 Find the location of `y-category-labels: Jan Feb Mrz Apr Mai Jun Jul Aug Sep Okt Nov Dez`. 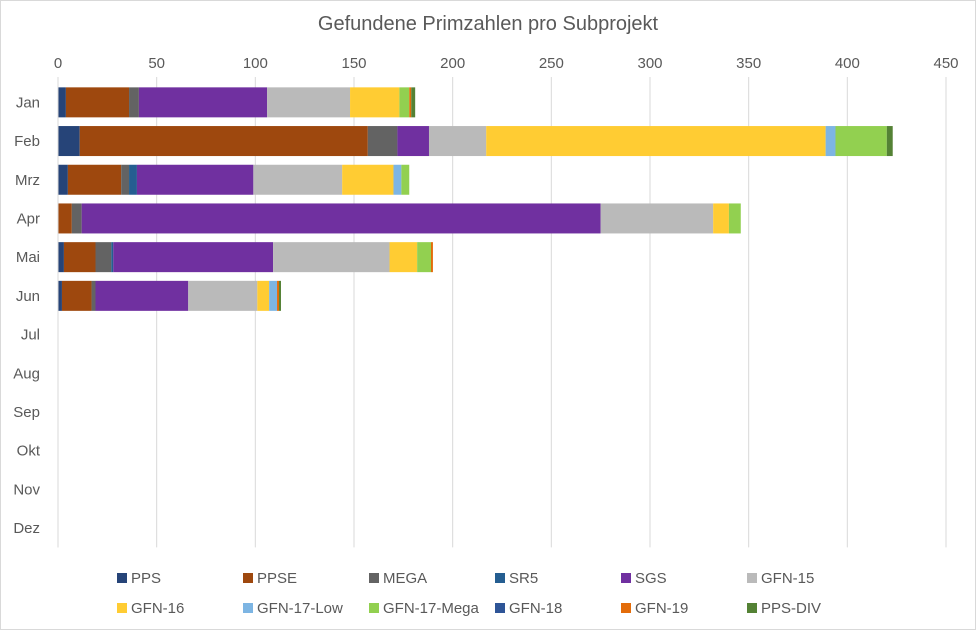

y-category-labels: Jan Feb Mrz Apr Mai Jun Jul Aug Sep Okt Nov Dez is located at coordinates (27, 315).